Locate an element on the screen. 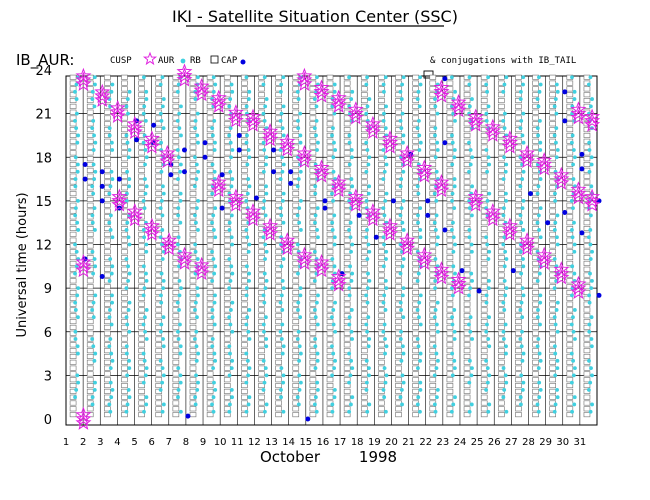 The image size is (650, 500). legend-cap-dot-icon is located at coordinates (243, 62).